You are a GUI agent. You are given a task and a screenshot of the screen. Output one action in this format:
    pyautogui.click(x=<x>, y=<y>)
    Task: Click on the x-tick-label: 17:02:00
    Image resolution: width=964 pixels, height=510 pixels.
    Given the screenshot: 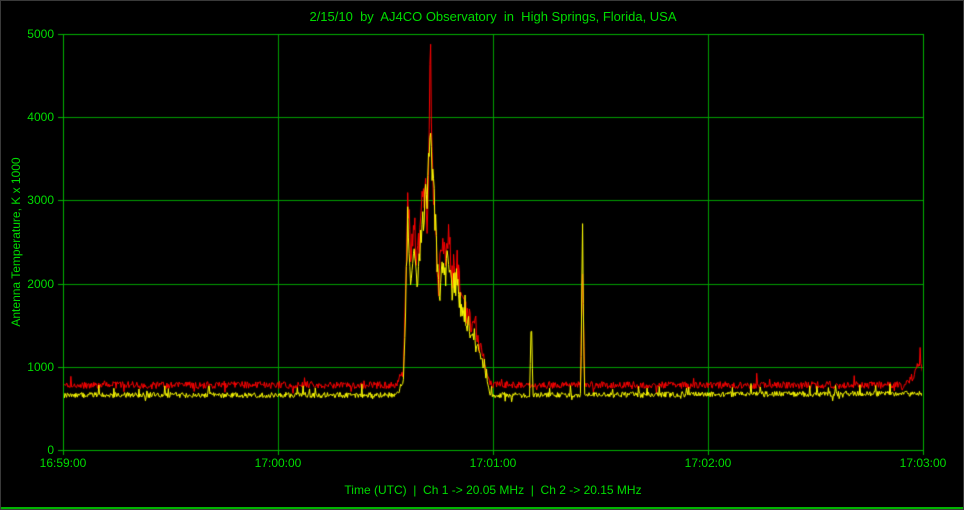 What is the action you would take?
    pyautogui.click(x=708, y=463)
    